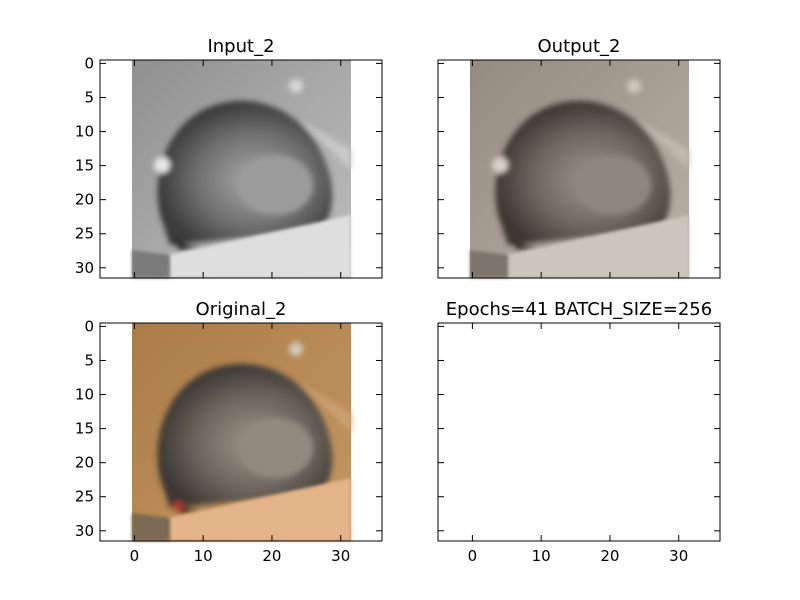 The image size is (800, 600). What do you see at coordinates (241, 309) in the screenshot?
I see `subplot-title-original: Original_2` at bounding box center [241, 309].